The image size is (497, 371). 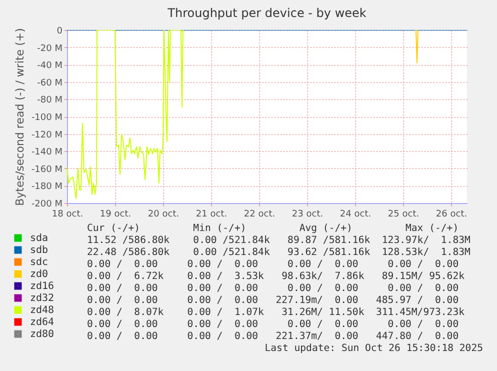 I want to click on legend-label: zd16, so click(x=42, y=286).